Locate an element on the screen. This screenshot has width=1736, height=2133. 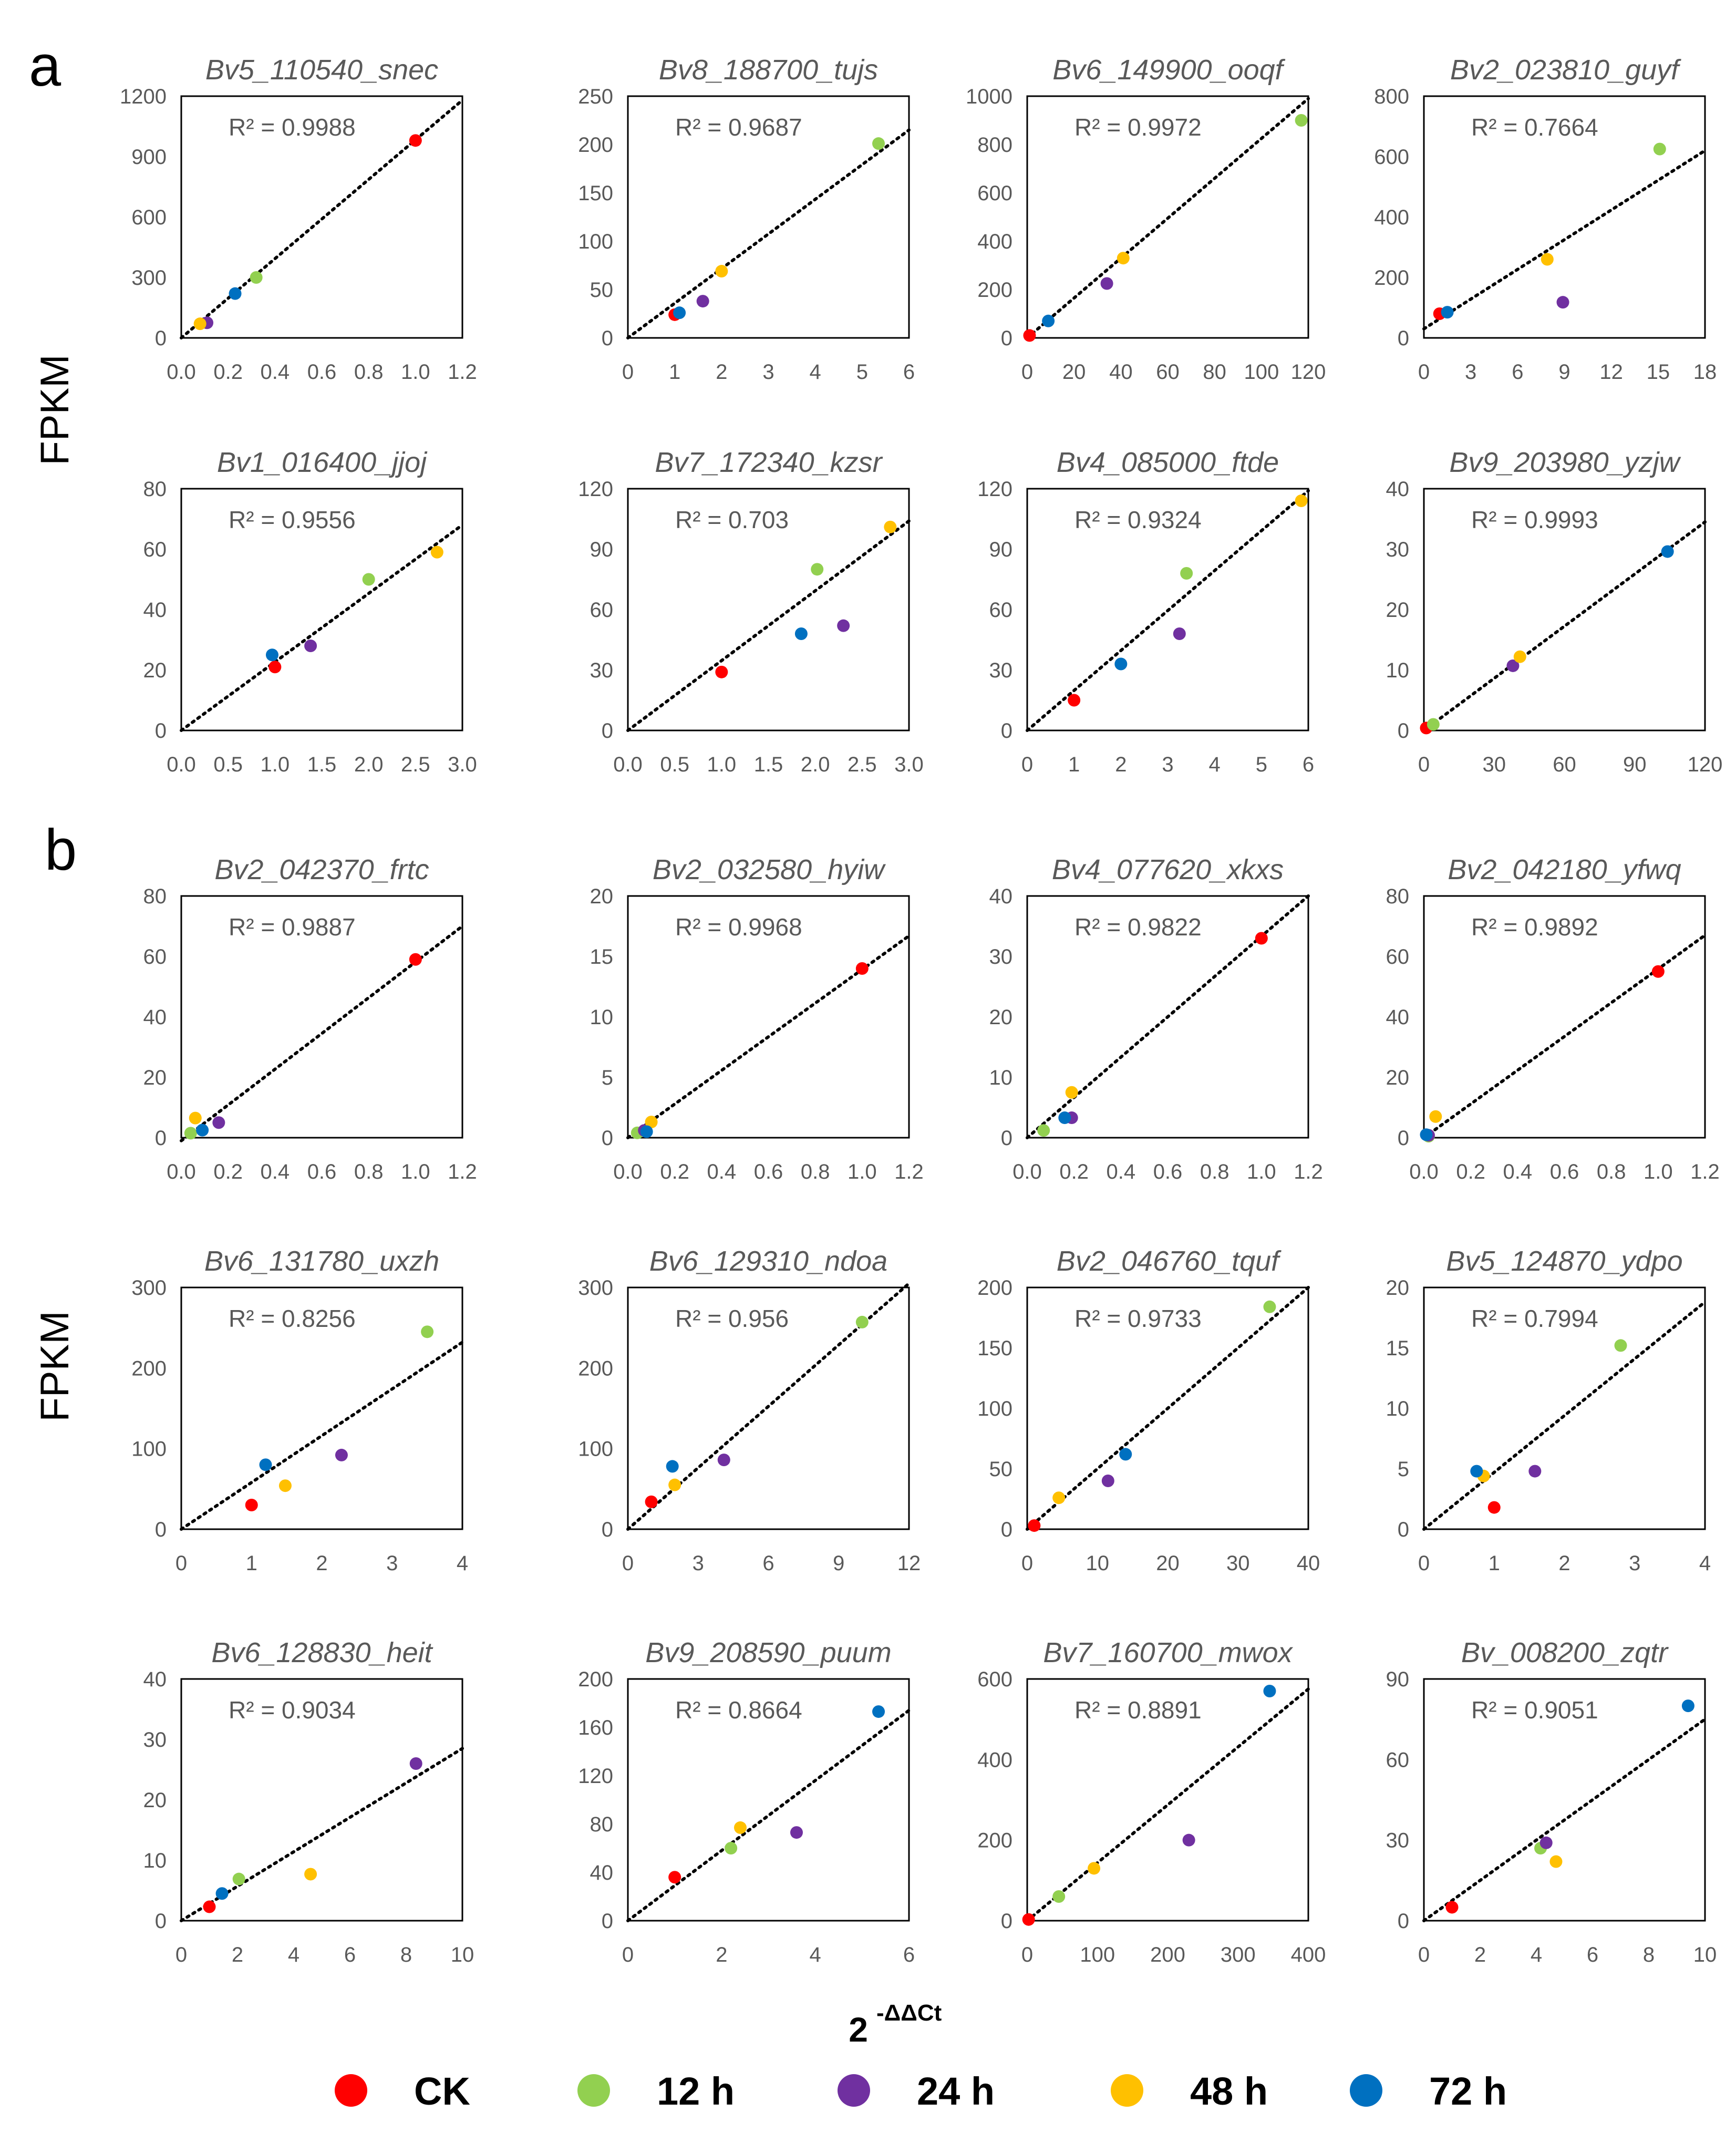
y-tick-label: 300 is located at coordinates (149, 1288).